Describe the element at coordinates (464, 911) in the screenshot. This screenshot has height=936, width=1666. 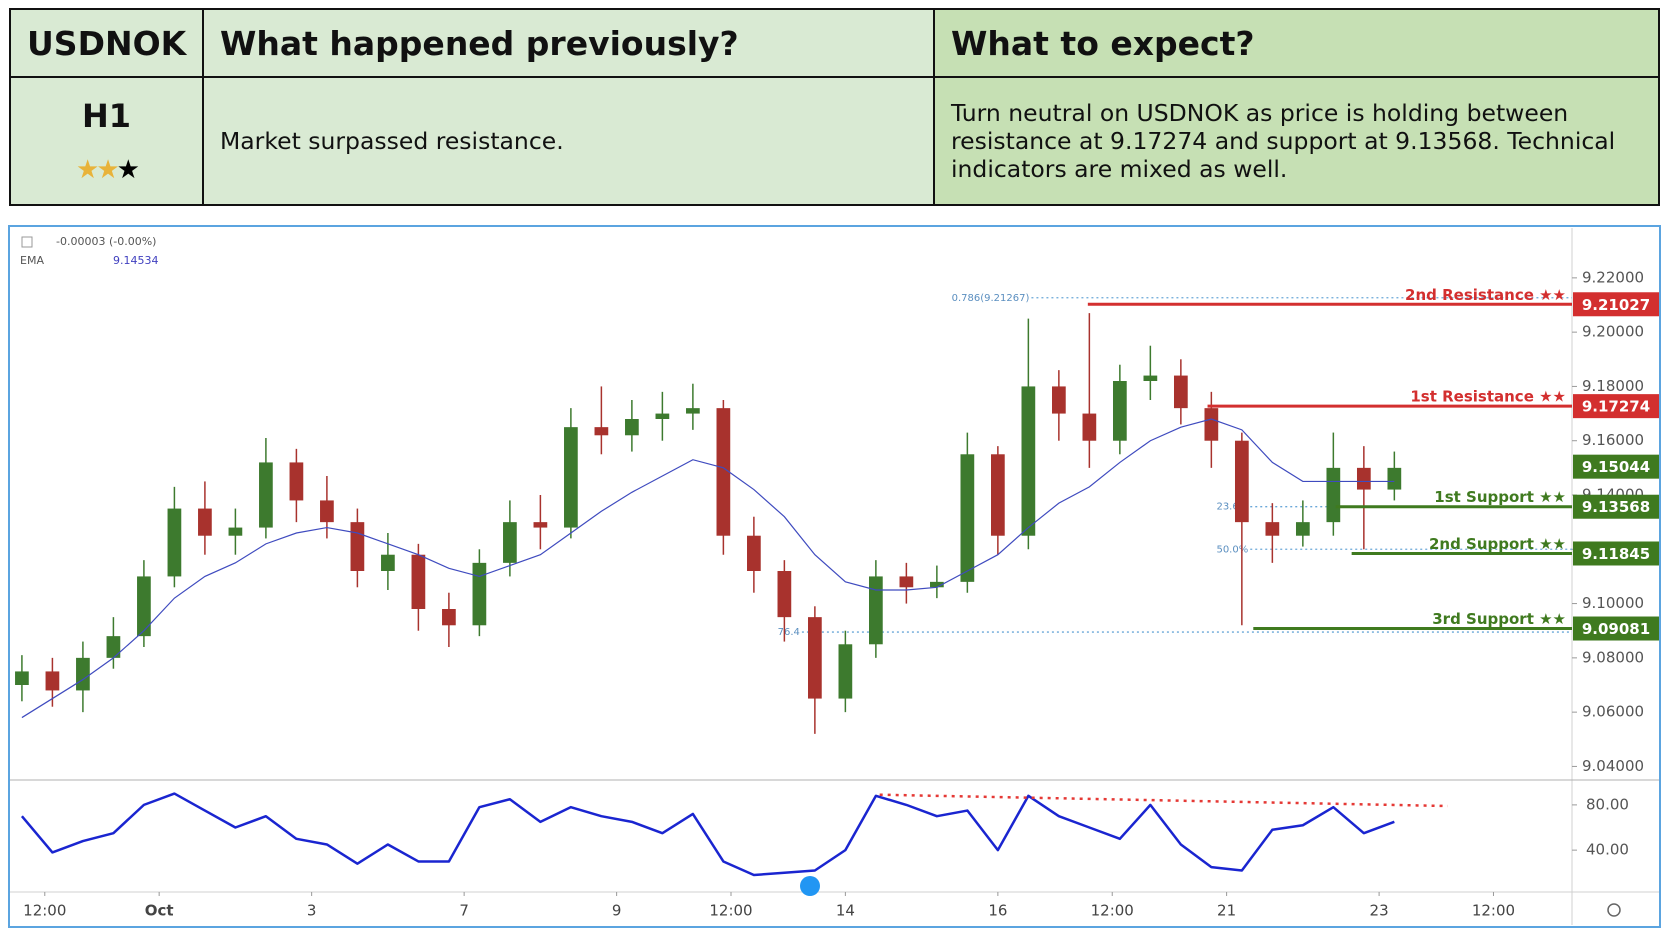
I see `x-tick-label: 7` at that location.